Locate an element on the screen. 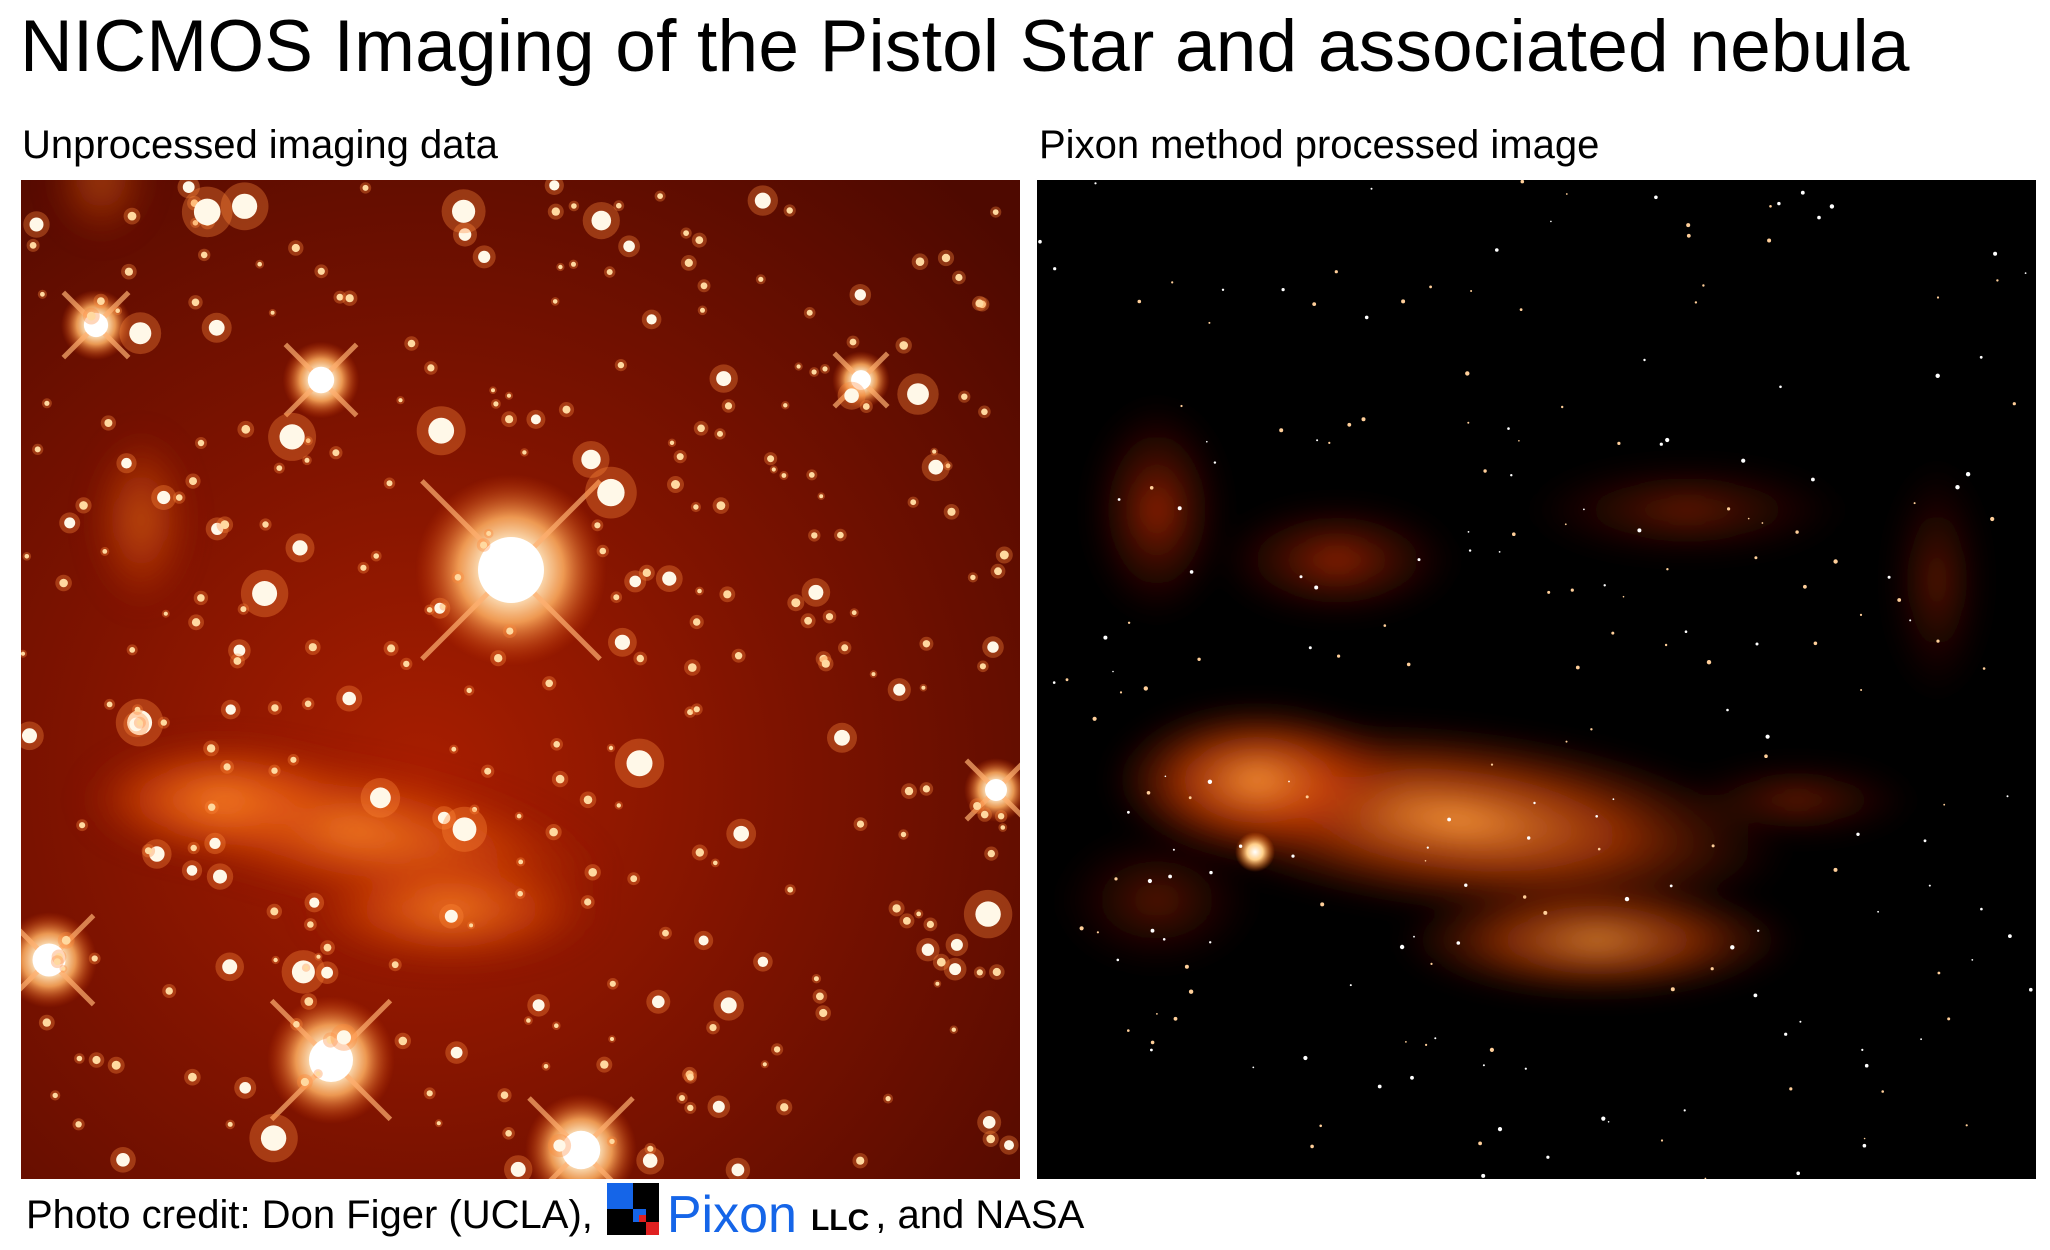  left-panel-caption: Unprocessed imaging data is located at coordinates (260, 145).